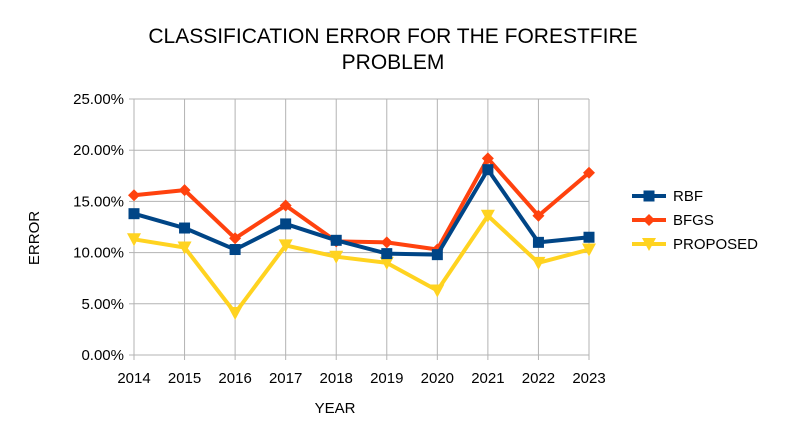 The image size is (787, 448). What do you see at coordinates (715, 244) in the screenshot?
I see `legend-label-proposed: PROPOSED` at bounding box center [715, 244].